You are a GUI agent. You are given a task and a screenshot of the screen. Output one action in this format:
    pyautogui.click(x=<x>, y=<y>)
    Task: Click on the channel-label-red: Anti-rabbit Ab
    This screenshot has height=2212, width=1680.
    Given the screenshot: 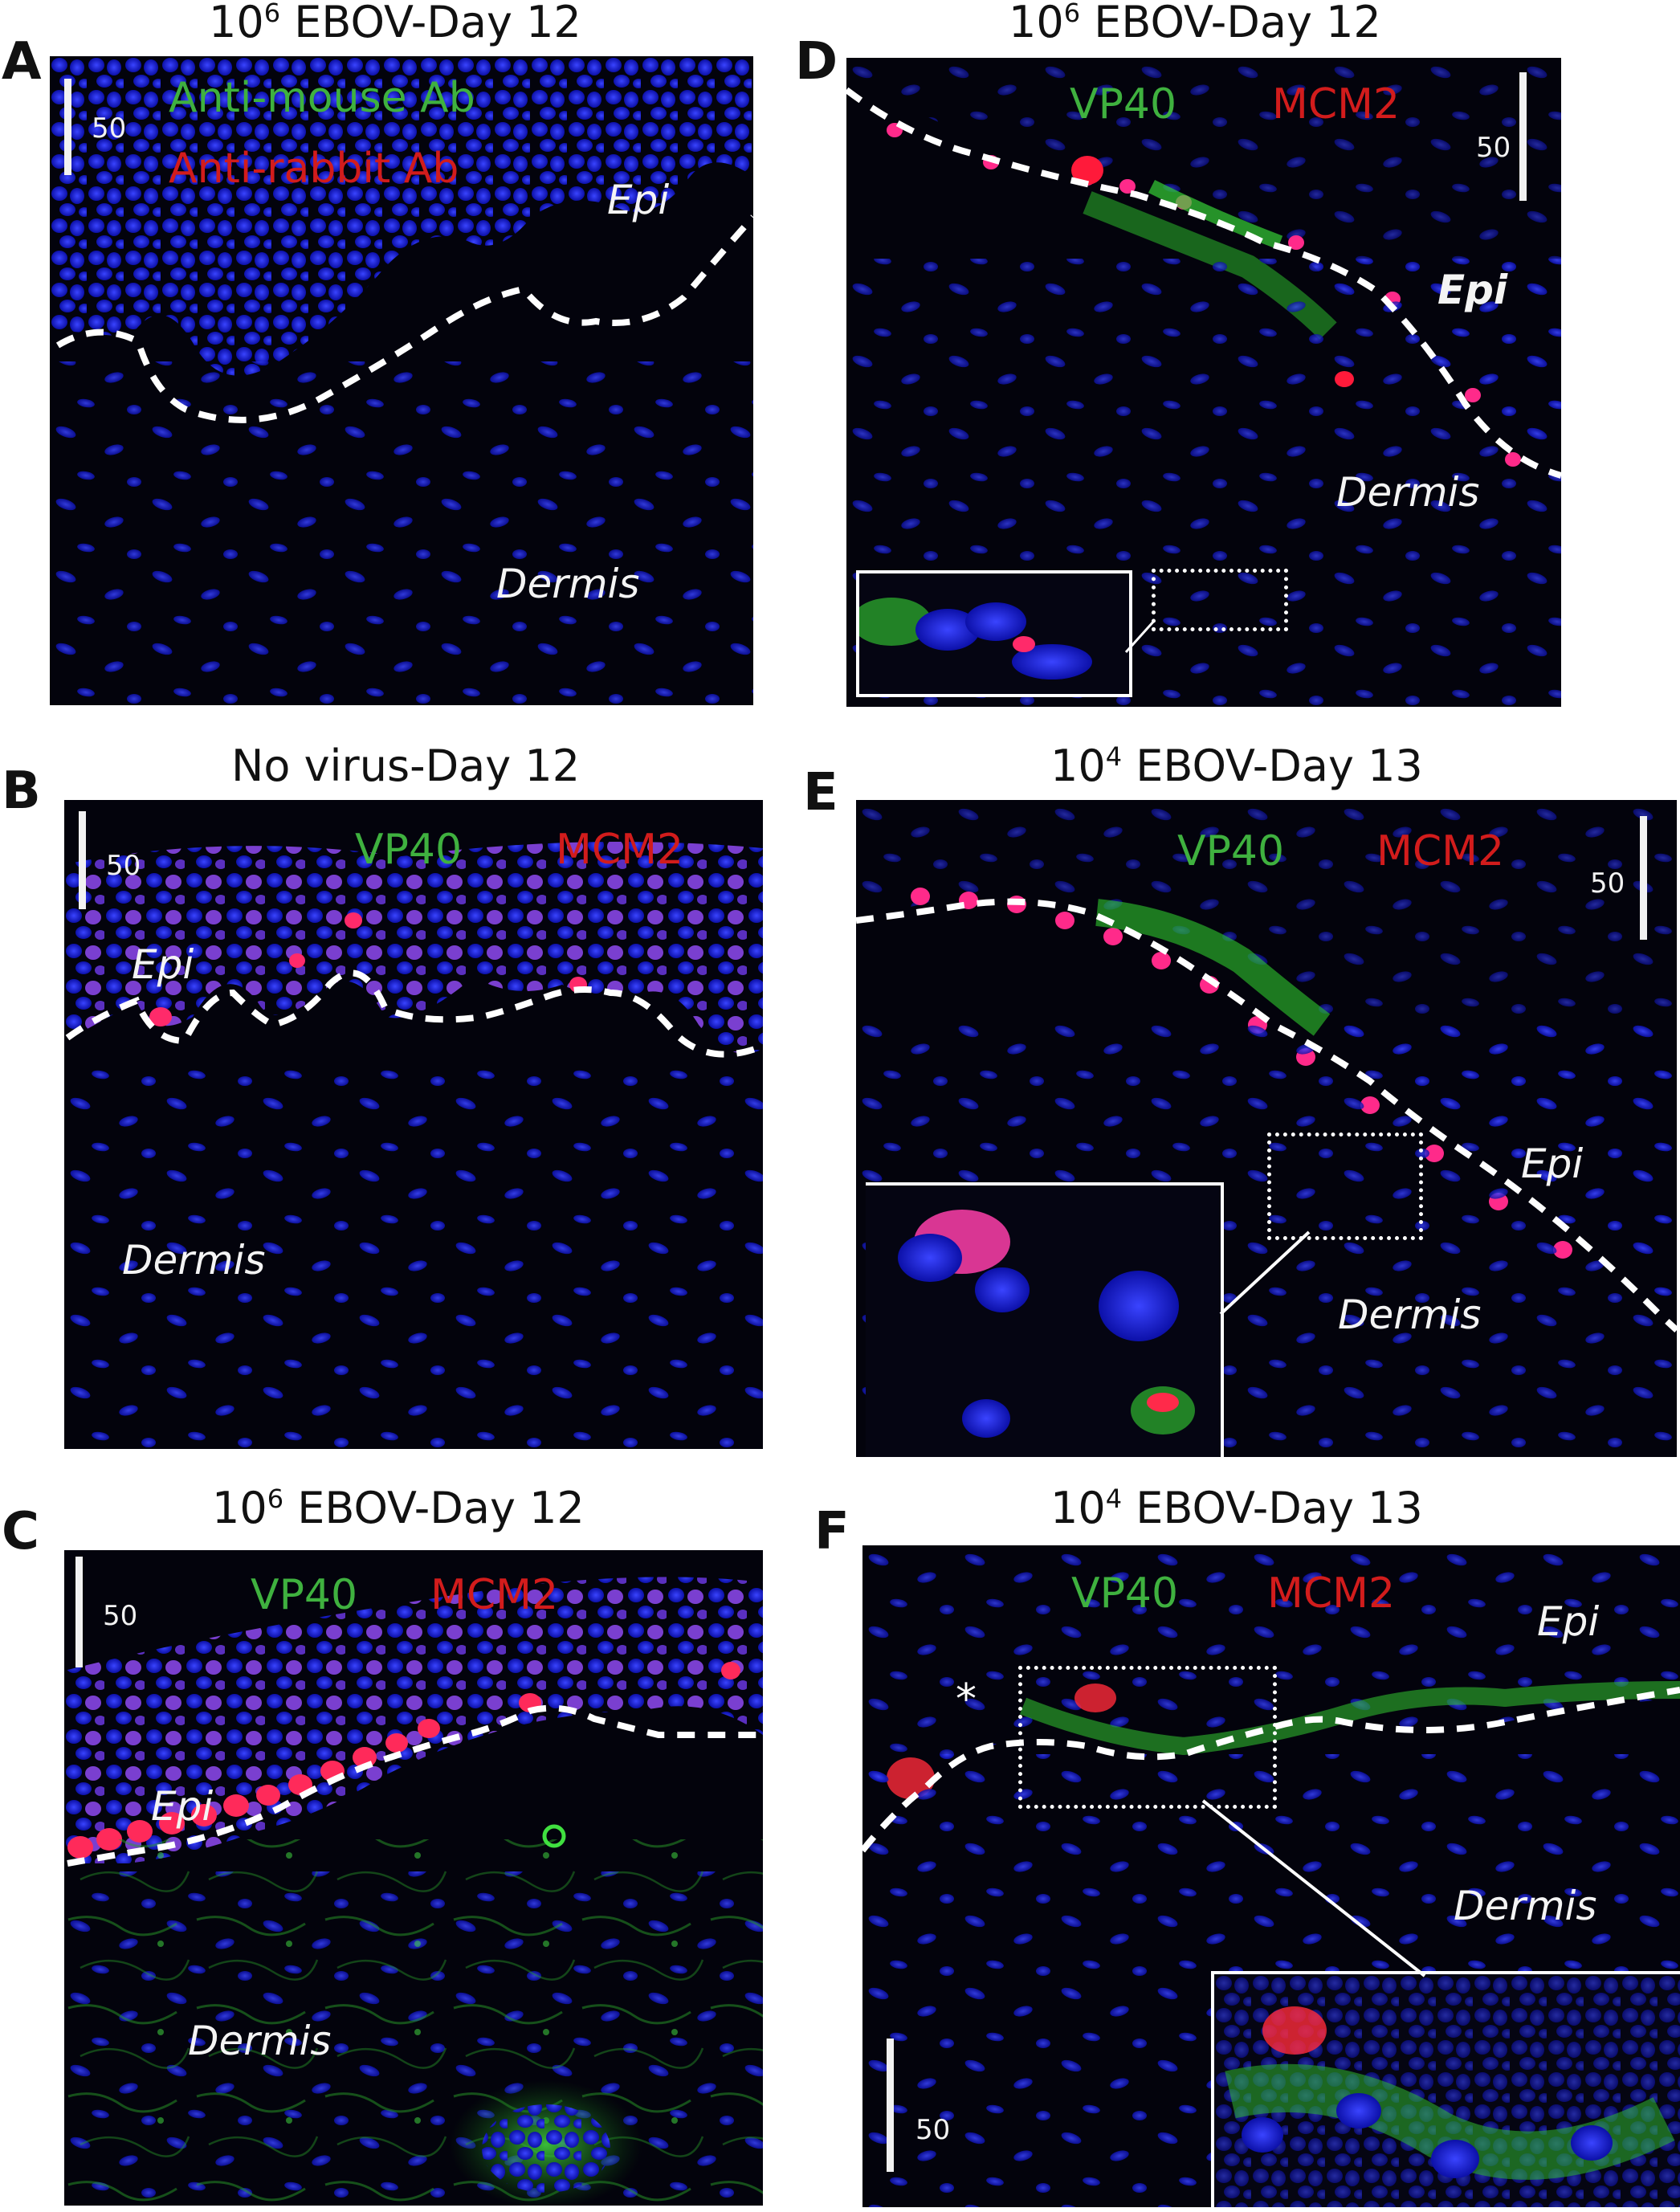 What is the action you would take?
    pyautogui.click(x=314, y=169)
    